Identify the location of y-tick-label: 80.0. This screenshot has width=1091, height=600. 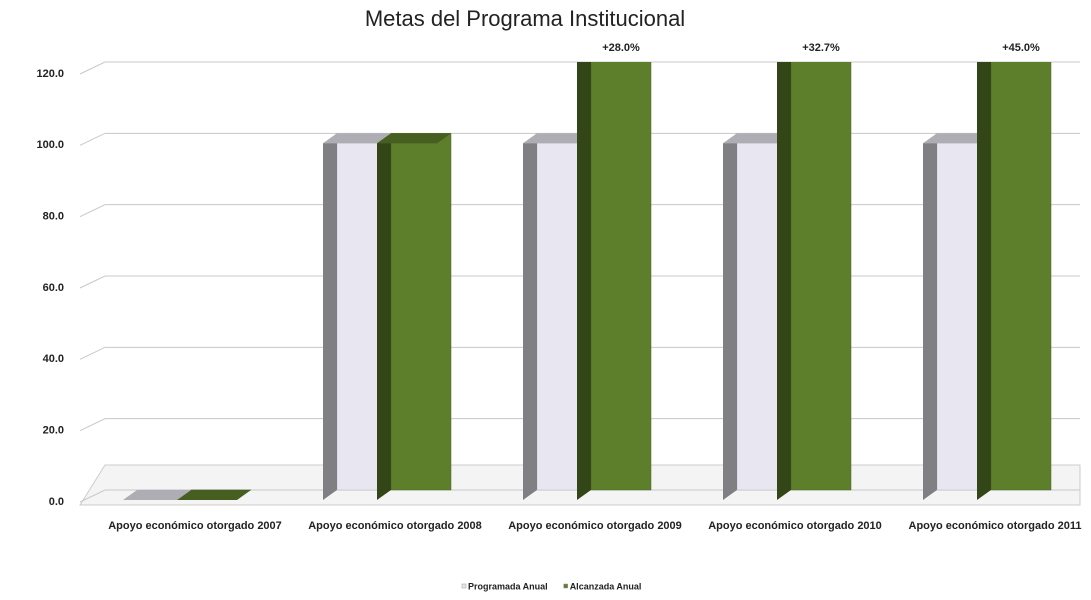
(53, 217).